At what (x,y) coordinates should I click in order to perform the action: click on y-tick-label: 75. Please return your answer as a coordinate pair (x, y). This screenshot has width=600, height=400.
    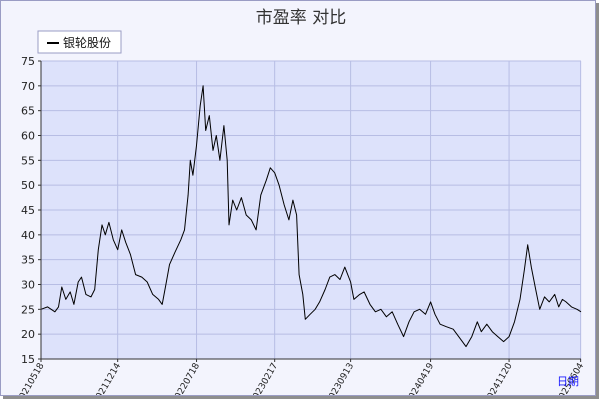
    Looking at the image, I should click on (28, 61).